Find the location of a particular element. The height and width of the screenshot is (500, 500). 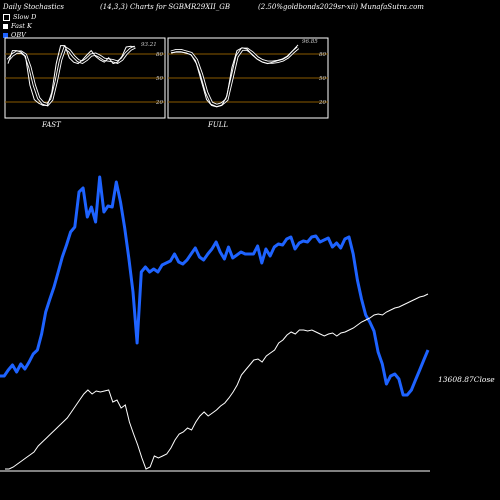

fast-slow-d-line is located at coordinates (71, 76).